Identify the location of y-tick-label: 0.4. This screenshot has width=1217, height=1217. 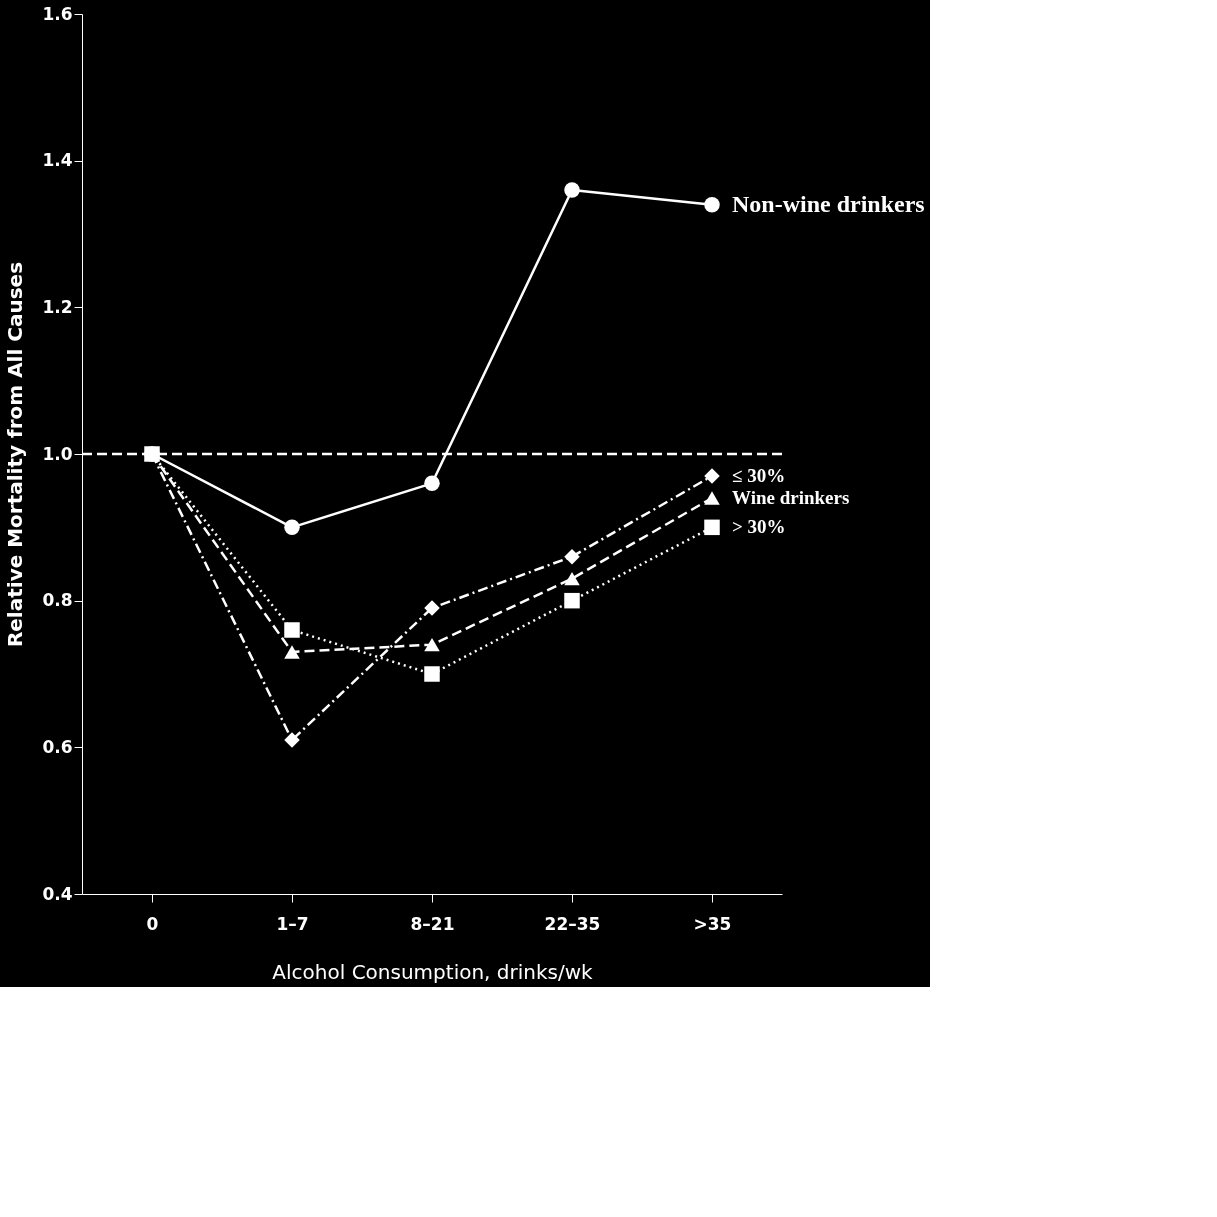
(57, 893).